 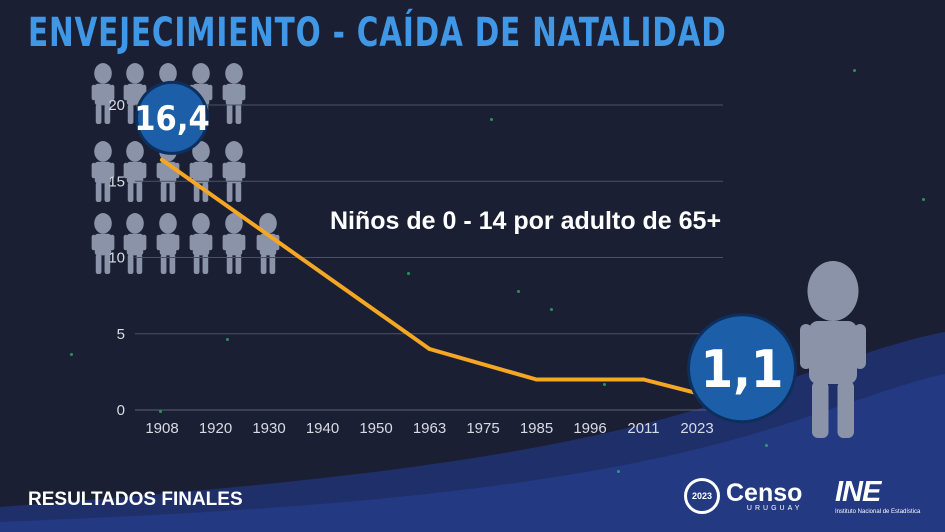 What do you see at coordinates (215, 428) in the screenshot?
I see `x-tick-label: 1920` at bounding box center [215, 428].